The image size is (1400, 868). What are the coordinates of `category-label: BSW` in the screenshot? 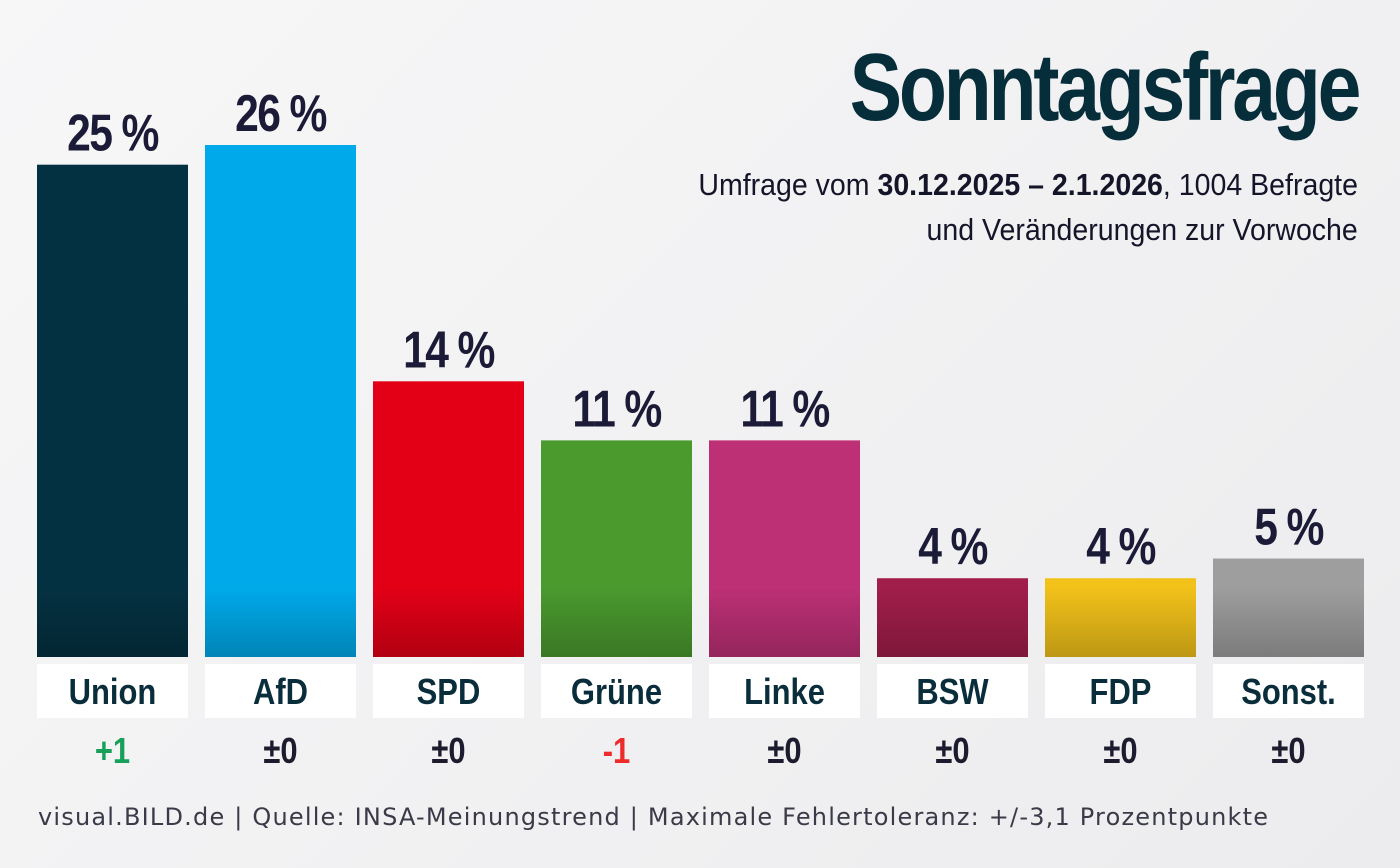 It's located at (952, 693).